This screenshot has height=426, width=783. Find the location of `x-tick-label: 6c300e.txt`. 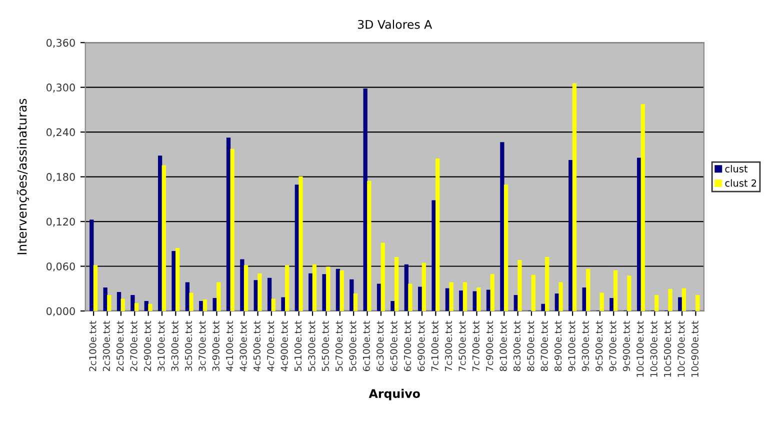

x-tick-label: 6c300e.txt is located at coordinates (380, 346).